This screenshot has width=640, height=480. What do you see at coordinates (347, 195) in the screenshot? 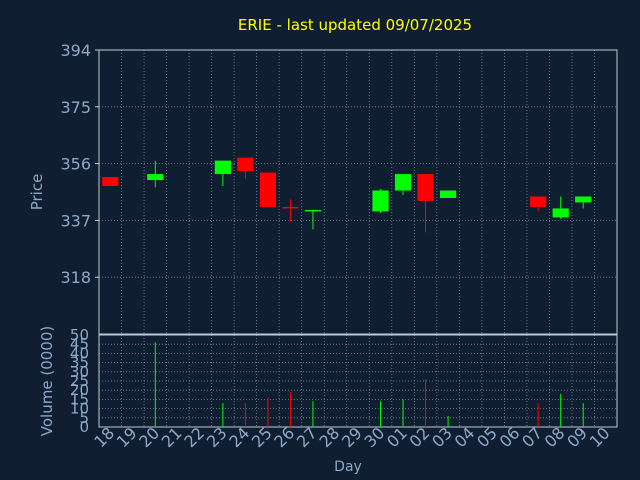
I see `candles` at bounding box center [347, 195].